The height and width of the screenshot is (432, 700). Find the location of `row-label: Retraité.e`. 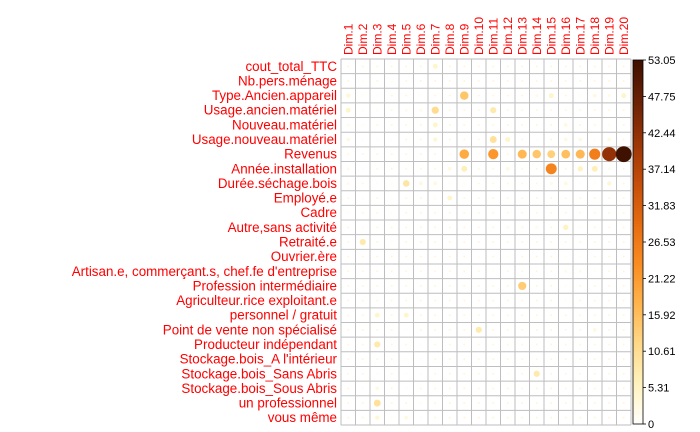

row-label: Retraité.e is located at coordinates (308, 242).